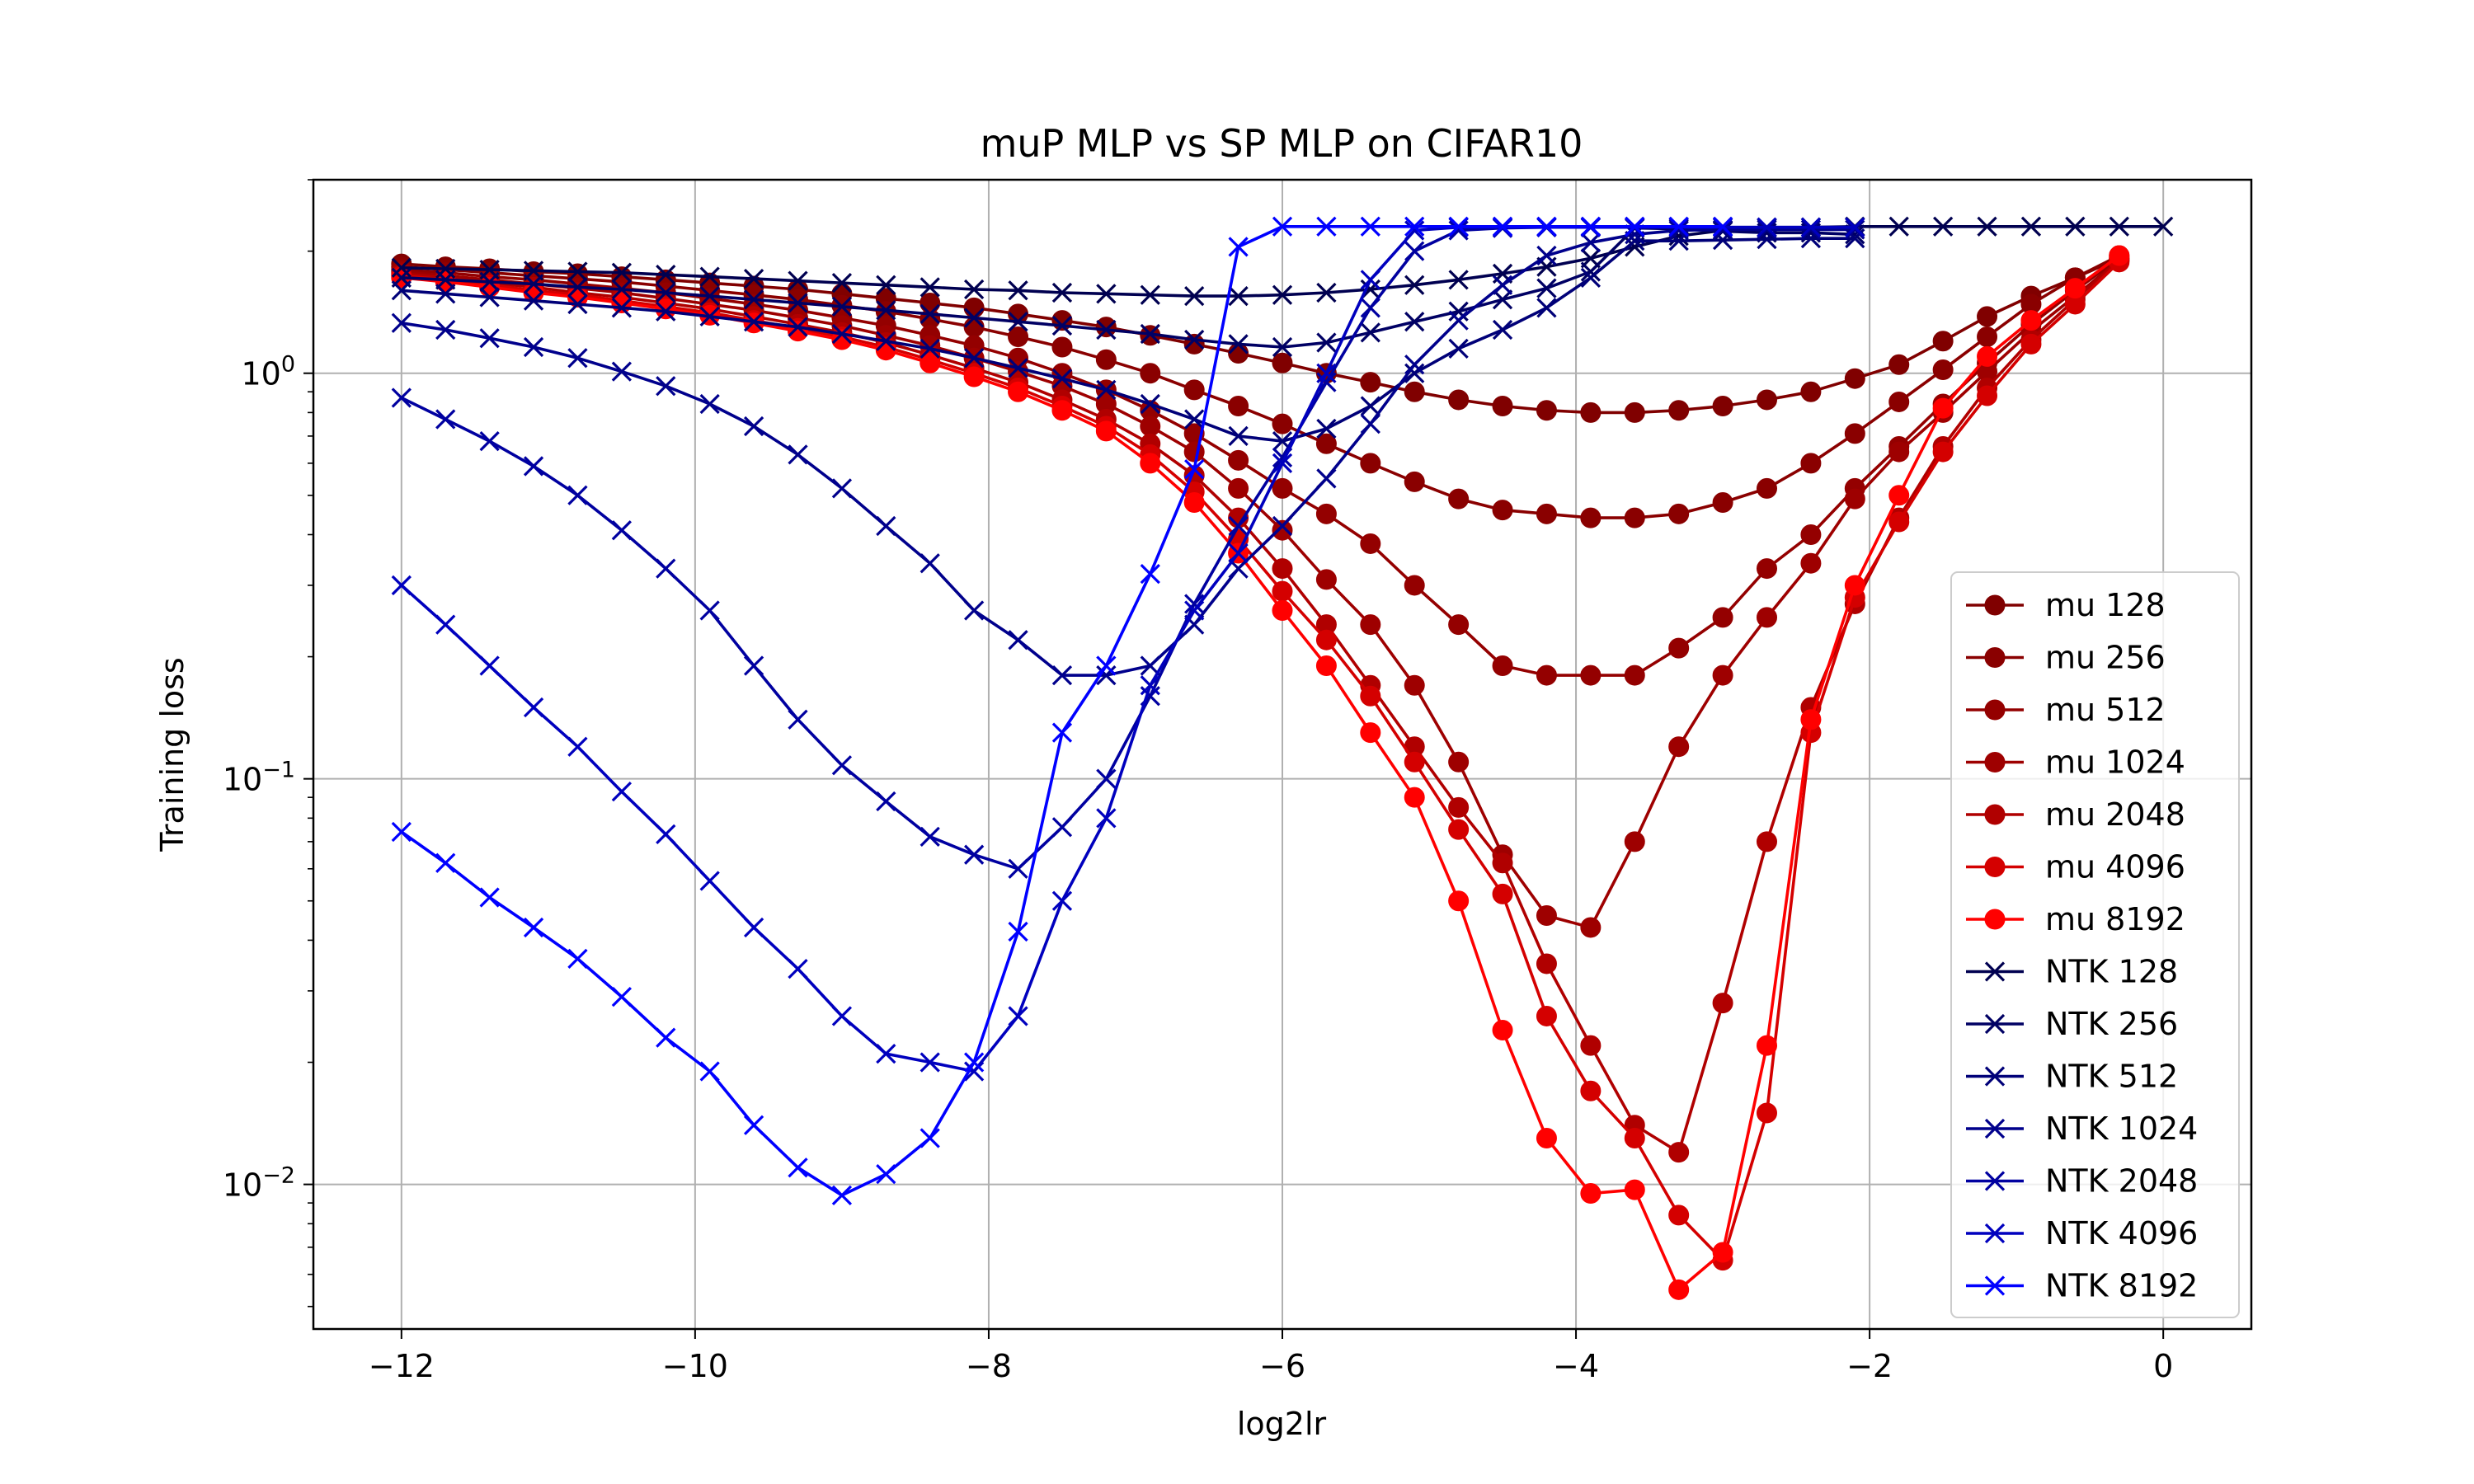 This screenshot has height=1484, width=2474. I want to click on data-point-ntk-128-stroke, so click(2163, 226).